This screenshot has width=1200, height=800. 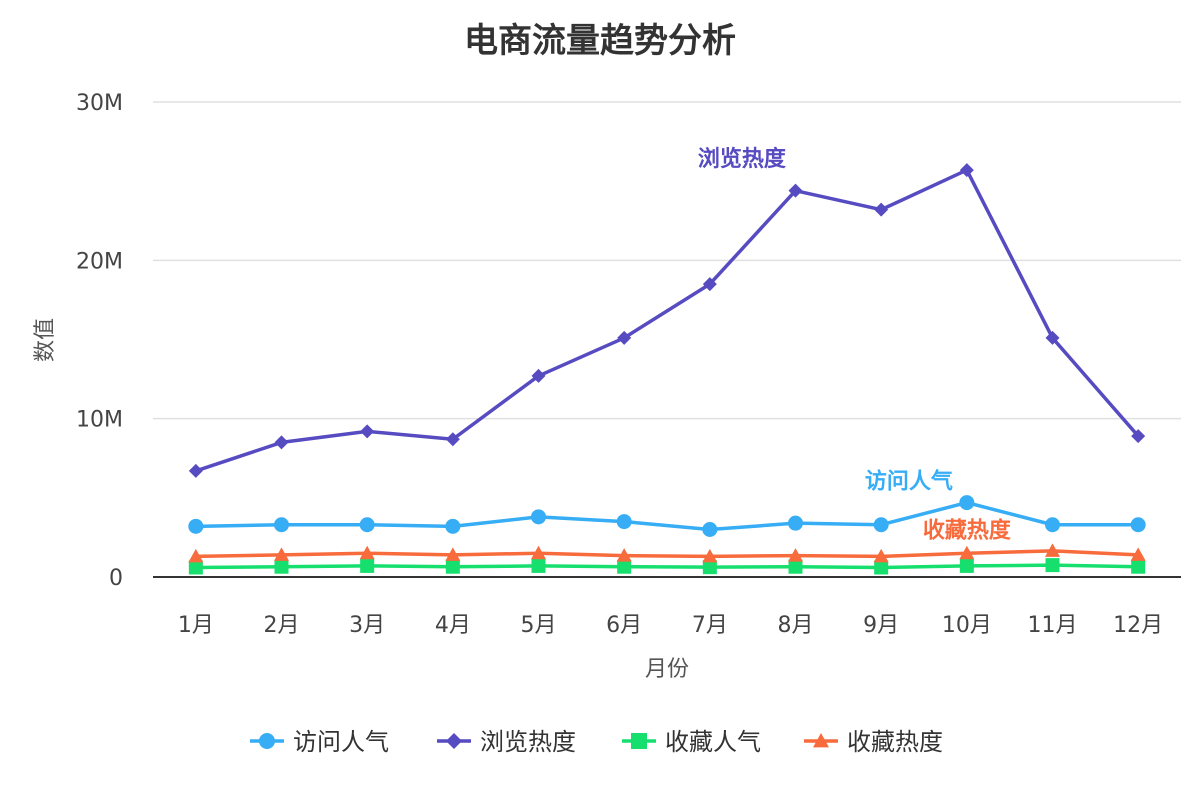 I want to click on x-tick-label: 4月, so click(x=453, y=625).